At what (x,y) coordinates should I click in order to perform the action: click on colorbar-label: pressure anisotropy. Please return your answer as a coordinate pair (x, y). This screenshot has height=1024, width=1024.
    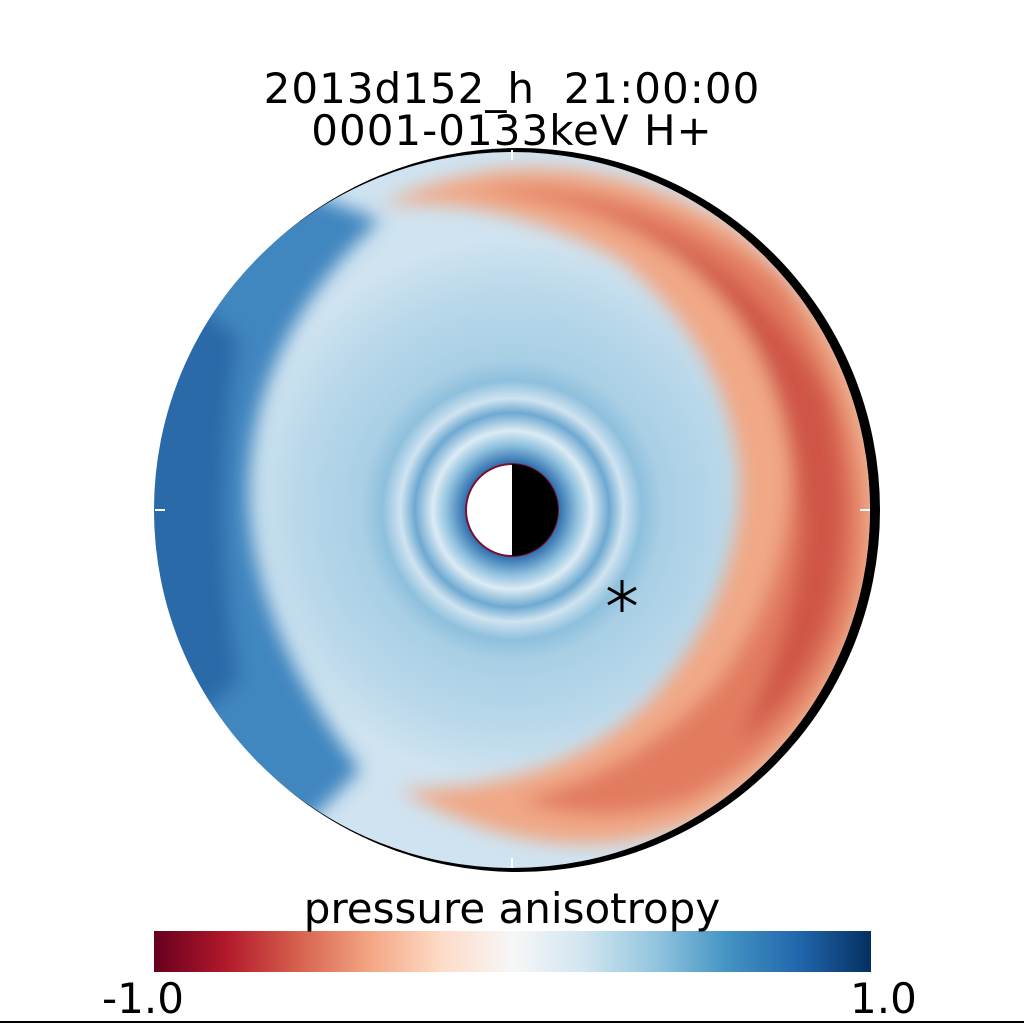
    Looking at the image, I should click on (512, 908).